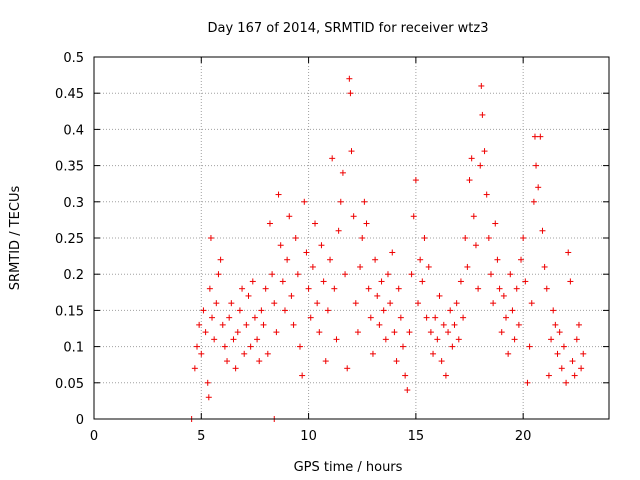 The image size is (640, 480). Describe the element at coordinates (523, 436) in the screenshot. I see `x-tick-label: 20` at that location.